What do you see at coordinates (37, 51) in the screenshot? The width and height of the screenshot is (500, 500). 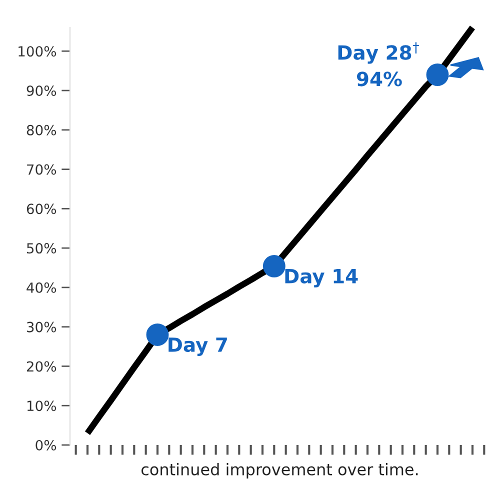 I see `y-tick-label: 100%` at bounding box center [37, 51].